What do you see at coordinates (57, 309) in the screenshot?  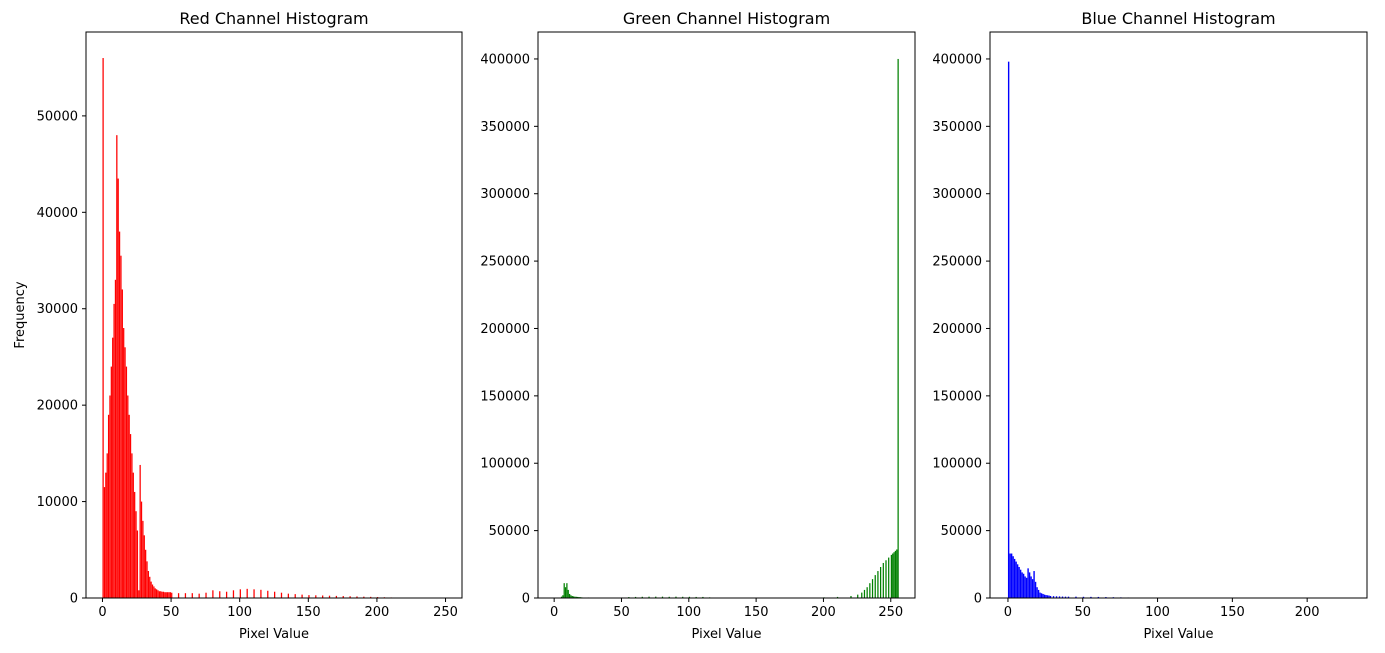 I see `red-y-tick-label: 30000` at bounding box center [57, 309].